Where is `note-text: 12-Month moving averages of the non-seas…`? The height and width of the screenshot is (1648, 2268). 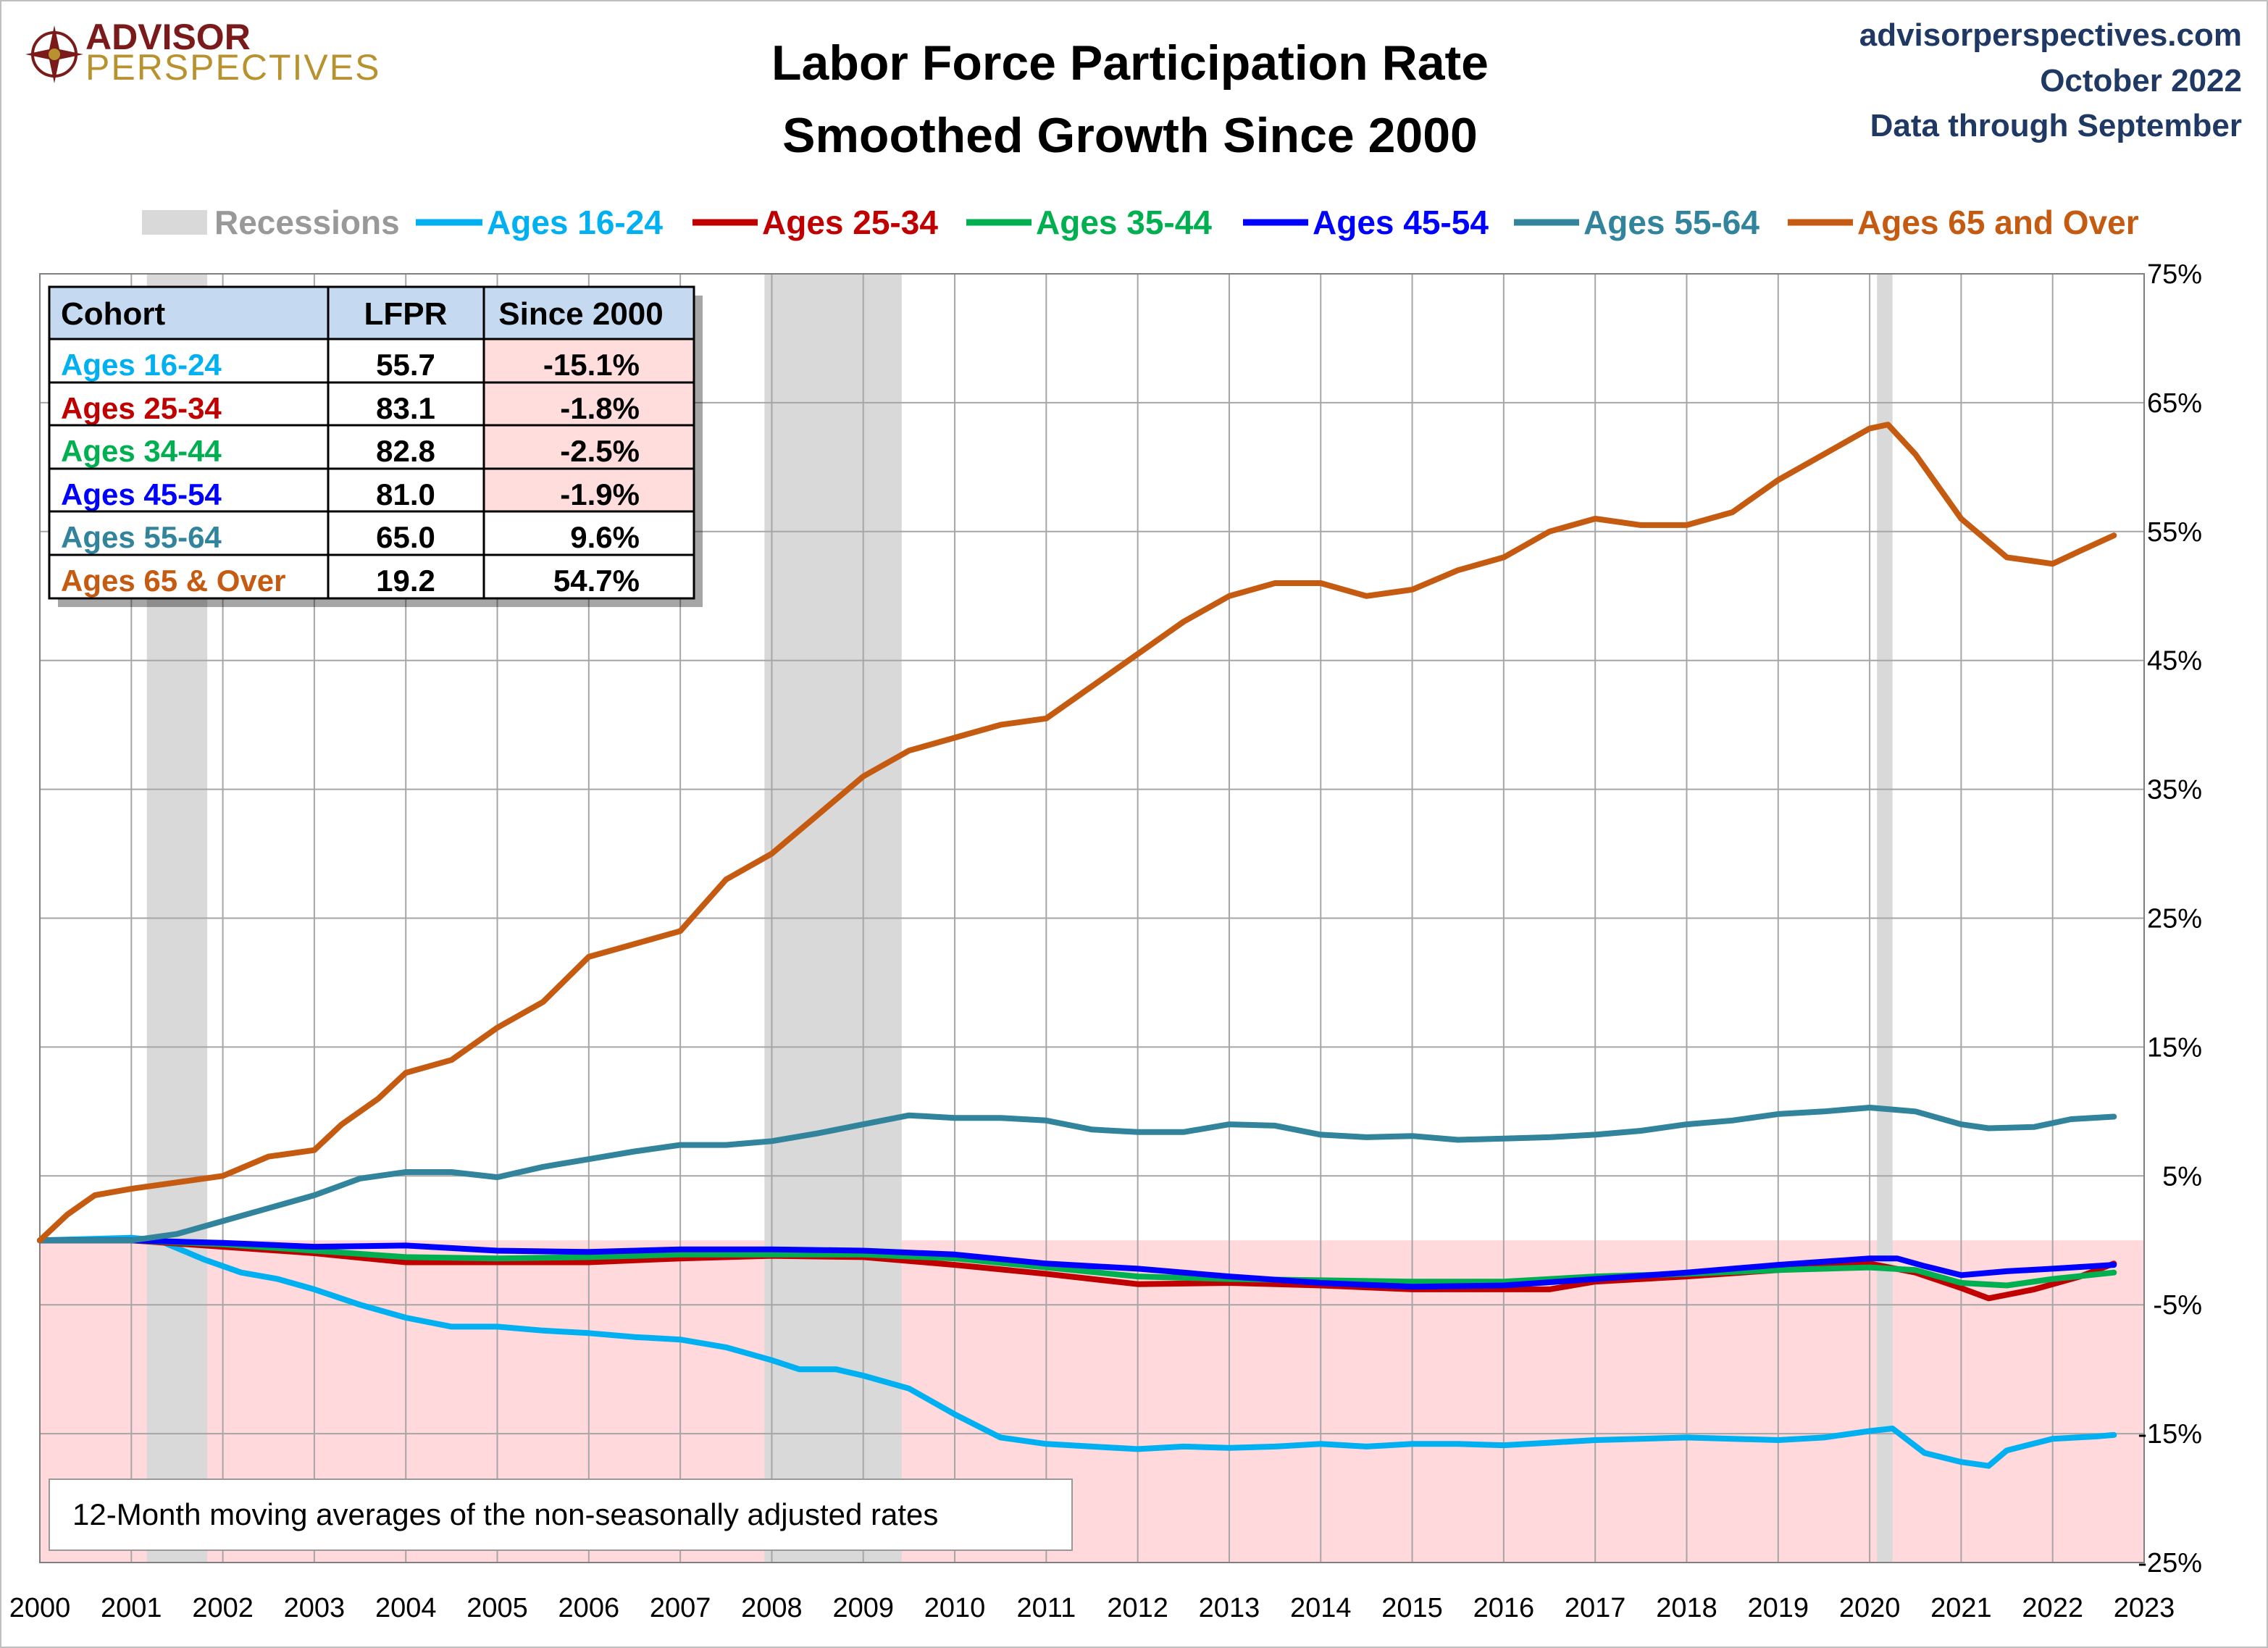 note-text: 12-Month moving averages of the non-seas… is located at coordinates (505, 1514).